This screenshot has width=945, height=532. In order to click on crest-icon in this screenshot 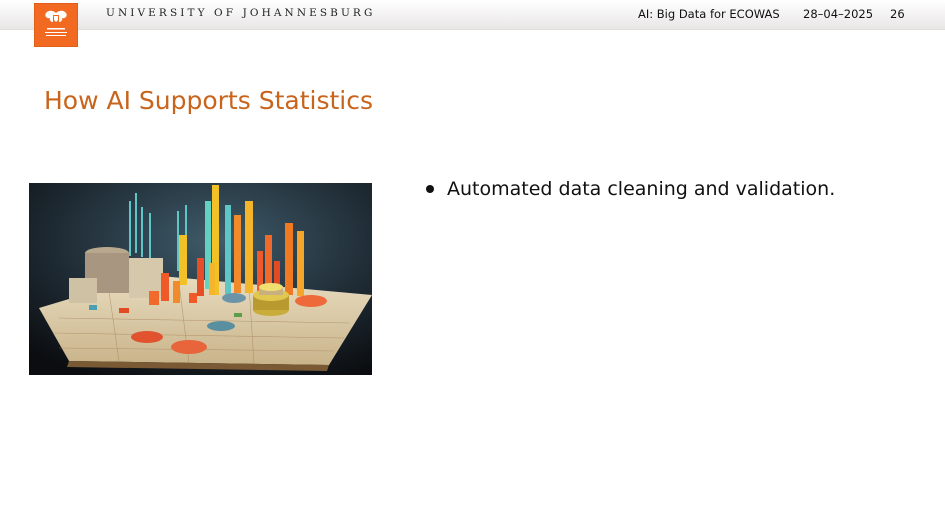, I will do `click(56, 23)`.